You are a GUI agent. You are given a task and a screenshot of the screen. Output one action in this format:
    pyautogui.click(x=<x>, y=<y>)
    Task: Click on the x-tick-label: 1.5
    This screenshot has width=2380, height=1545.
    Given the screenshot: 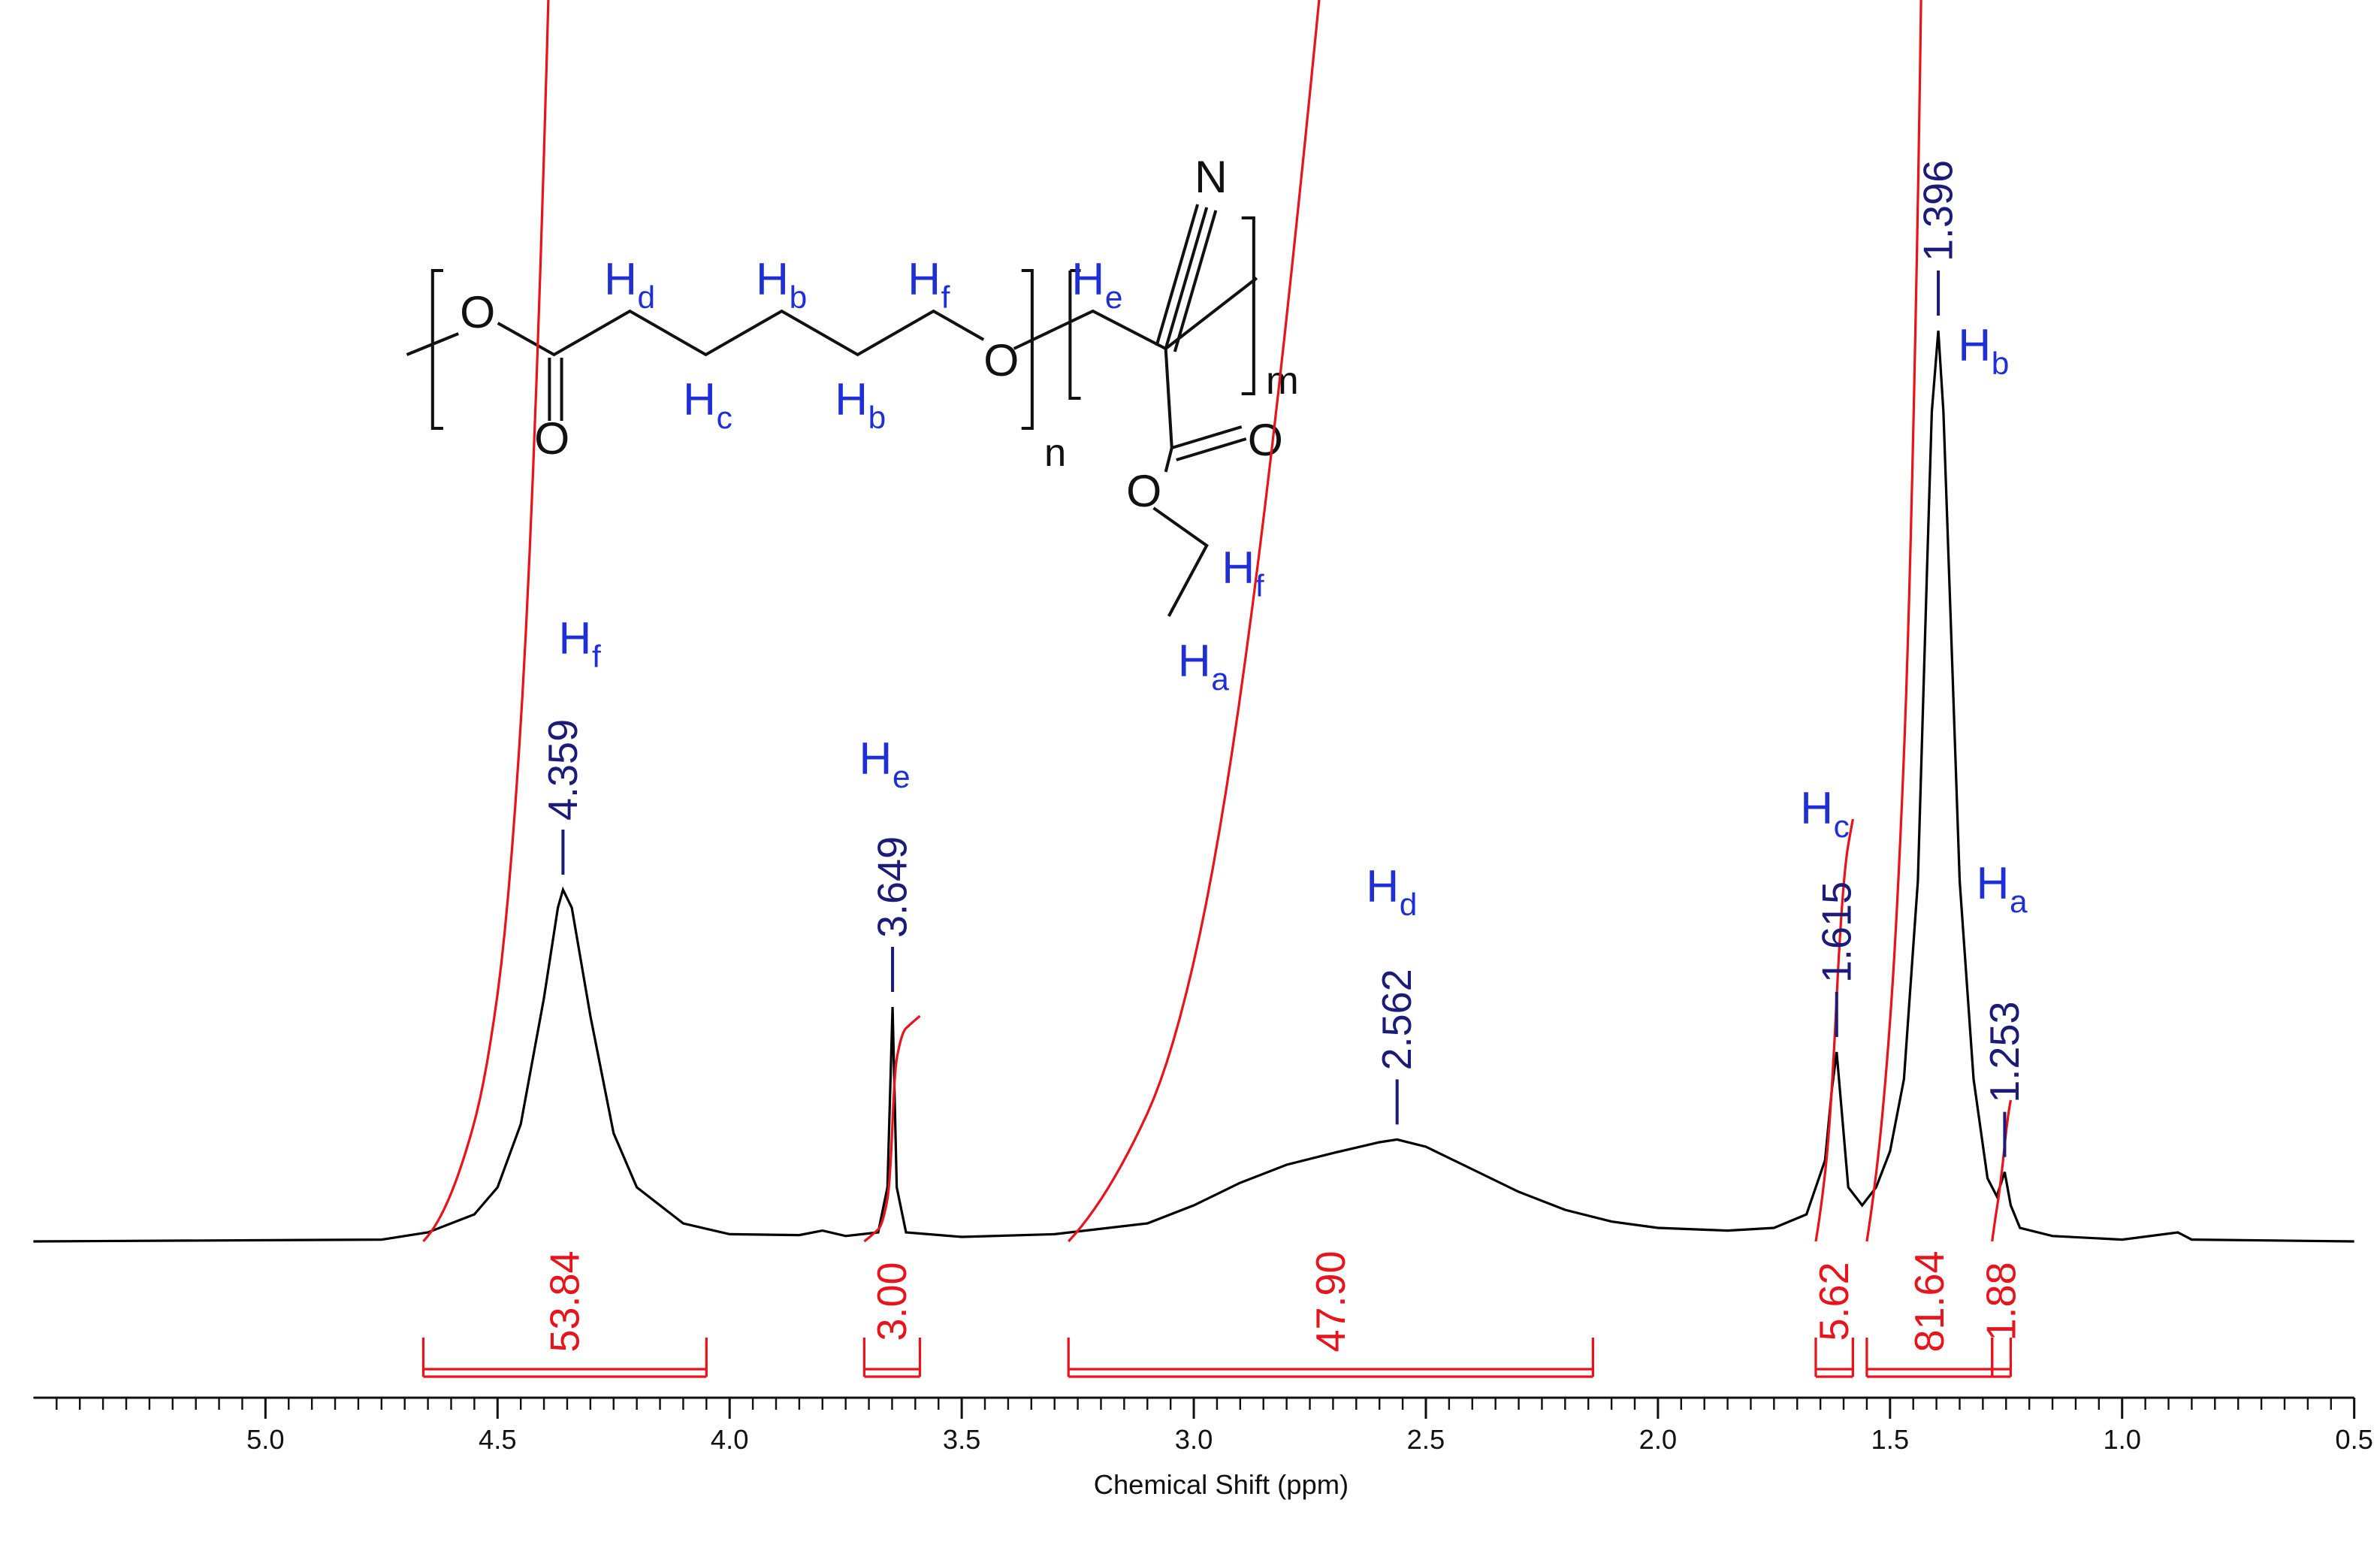 What is the action you would take?
    pyautogui.click(x=1890, y=1439)
    